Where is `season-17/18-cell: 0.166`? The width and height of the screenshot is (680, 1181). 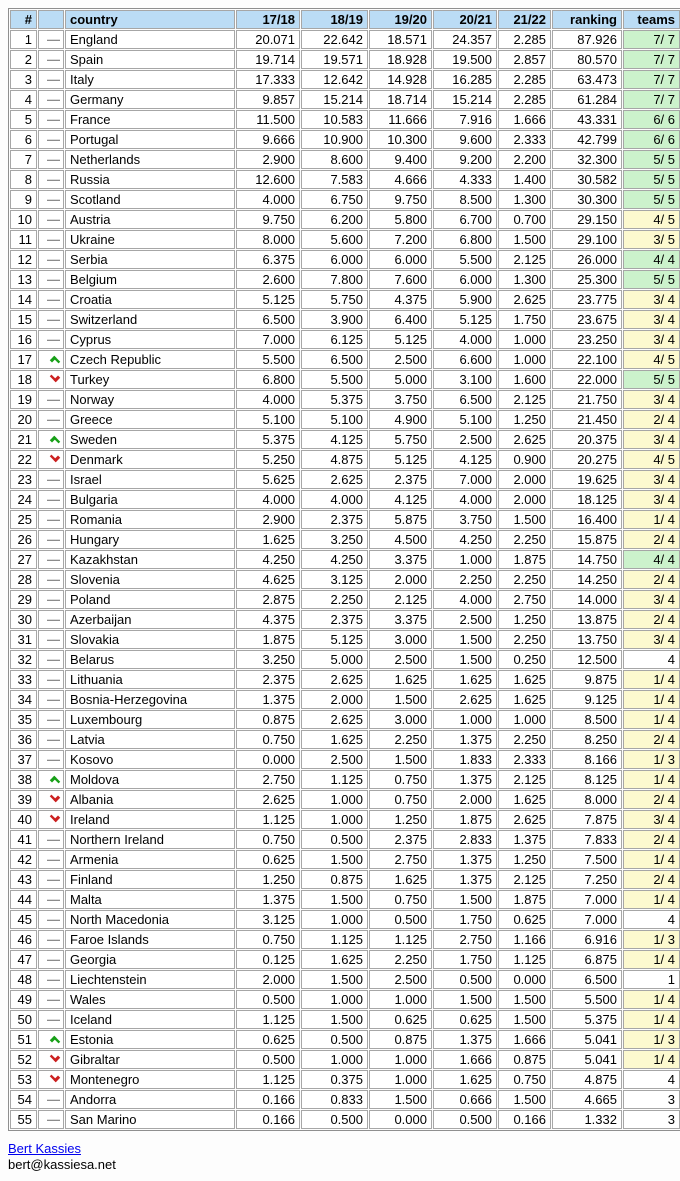 season-17/18-cell: 0.166 is located at coordinates (268, 1119).